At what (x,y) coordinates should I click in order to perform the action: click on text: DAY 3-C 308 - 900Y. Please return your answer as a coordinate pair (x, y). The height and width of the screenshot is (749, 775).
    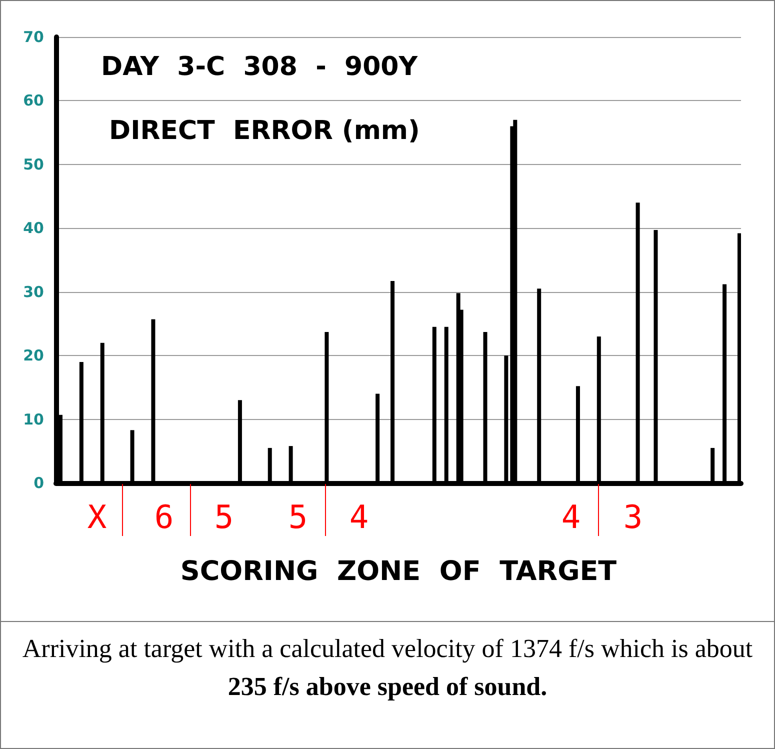
    Looking at the image, I should click on (260, 67).